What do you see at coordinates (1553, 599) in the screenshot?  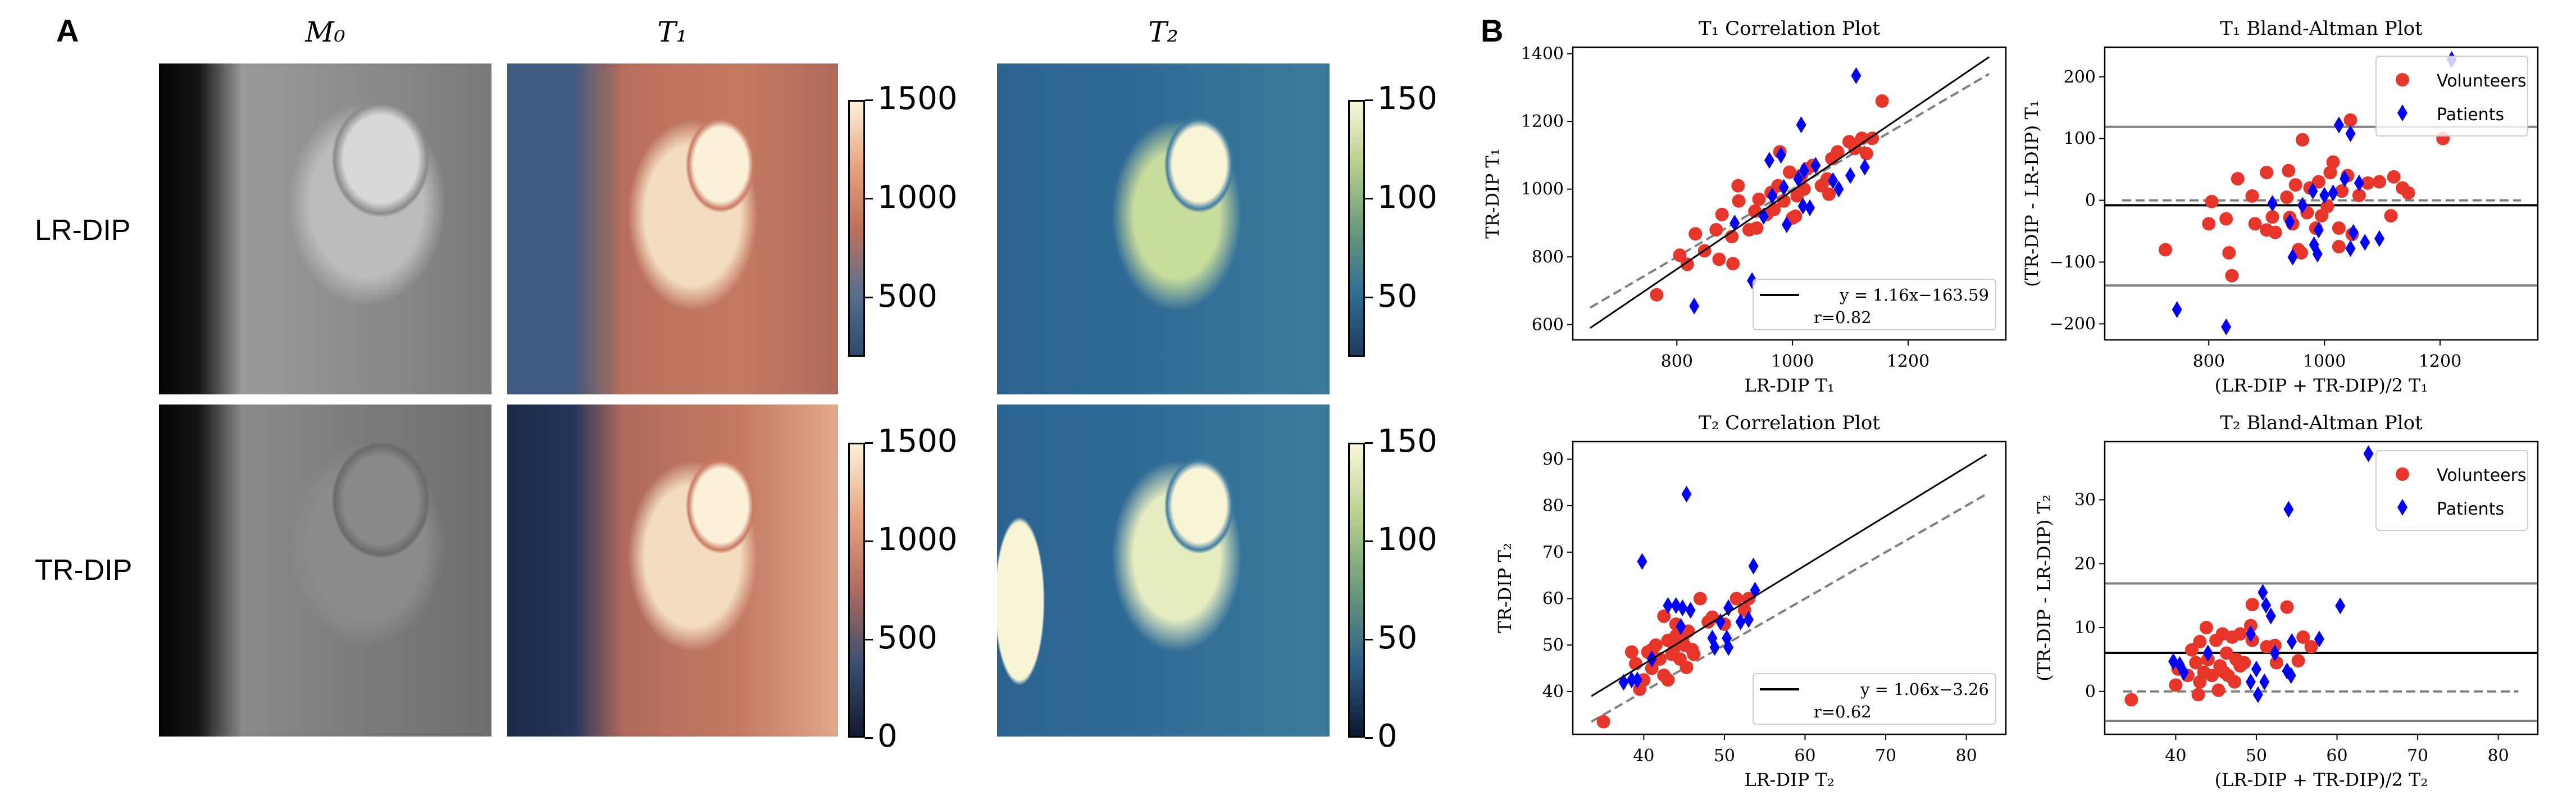 I see `y-tick-label: 60` at bounding box center [1553, 599].